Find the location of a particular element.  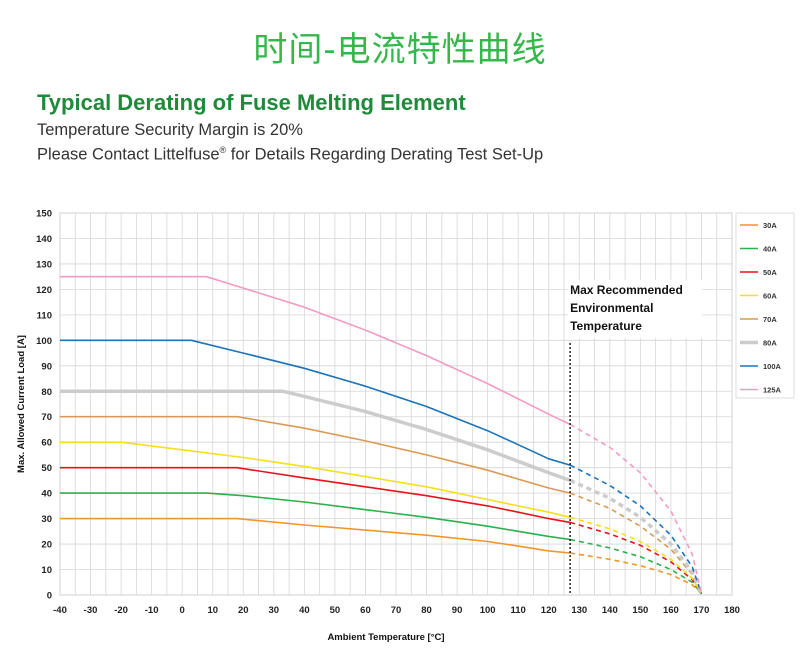

series-line-80A is located at coordinates (315, 436).